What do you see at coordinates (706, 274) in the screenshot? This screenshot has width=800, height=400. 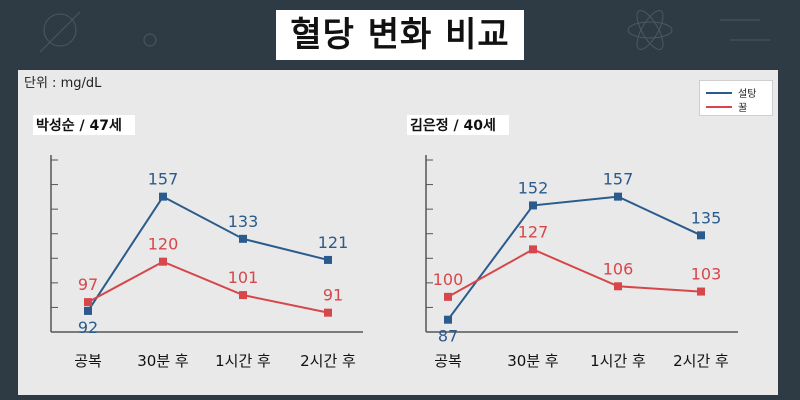 I see `data-label: 103` at bounding box center [706, 274].